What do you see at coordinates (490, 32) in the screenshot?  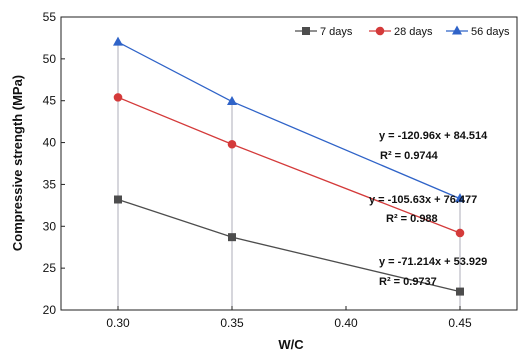 I see `legend-label: 56 days` at bounding box center [490, 32].